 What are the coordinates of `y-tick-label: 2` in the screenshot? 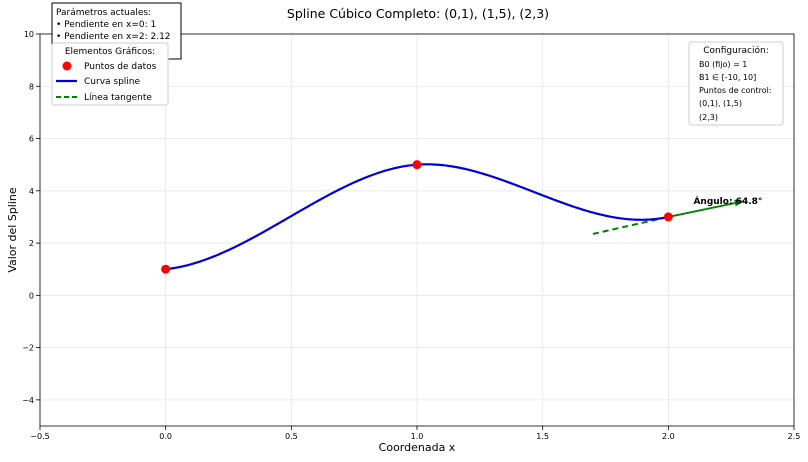 It's located at (31, 243).